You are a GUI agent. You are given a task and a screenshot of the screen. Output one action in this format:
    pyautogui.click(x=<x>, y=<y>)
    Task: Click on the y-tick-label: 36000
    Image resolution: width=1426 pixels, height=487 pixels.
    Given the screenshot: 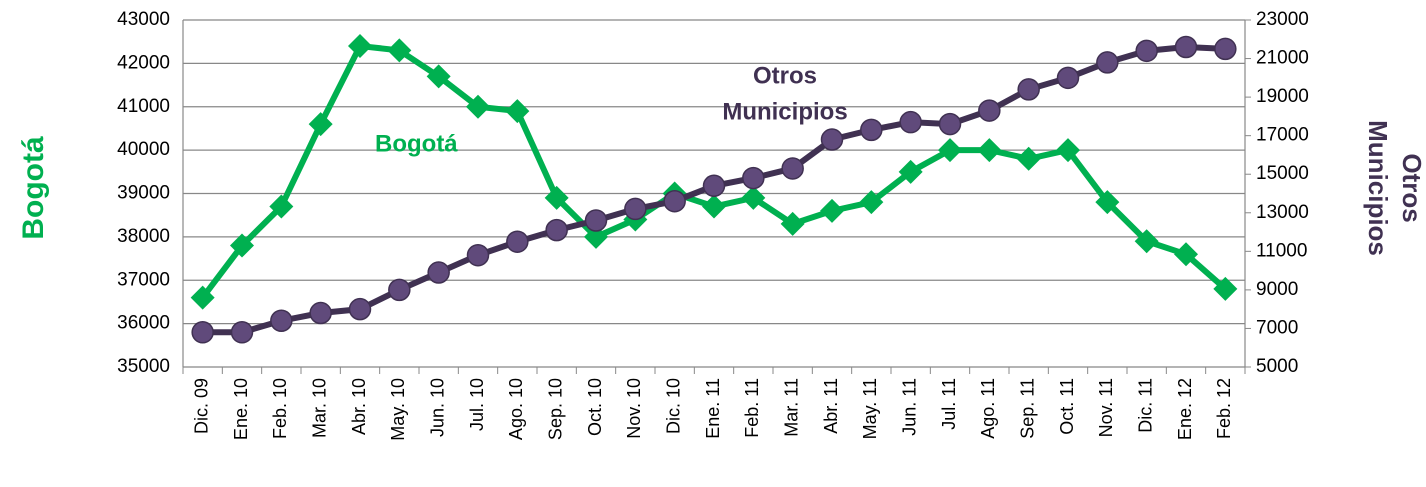 What is the action you would take?
    pyautogui.click(x=143, y=323)
    